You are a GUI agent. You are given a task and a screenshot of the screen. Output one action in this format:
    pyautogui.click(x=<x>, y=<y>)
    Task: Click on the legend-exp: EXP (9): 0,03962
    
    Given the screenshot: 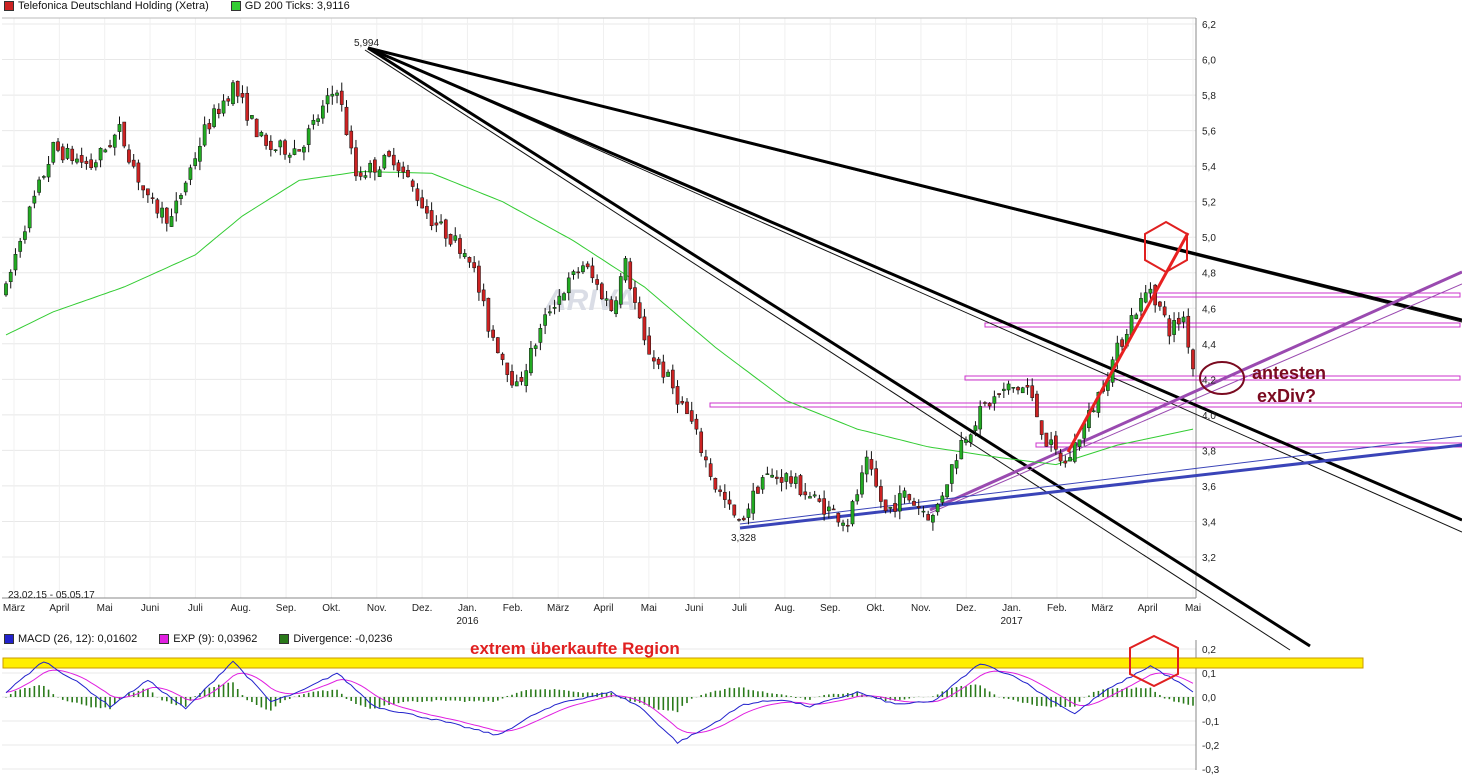 What is the action you would take?
    pyautogui.click(x=215, y=639)
    